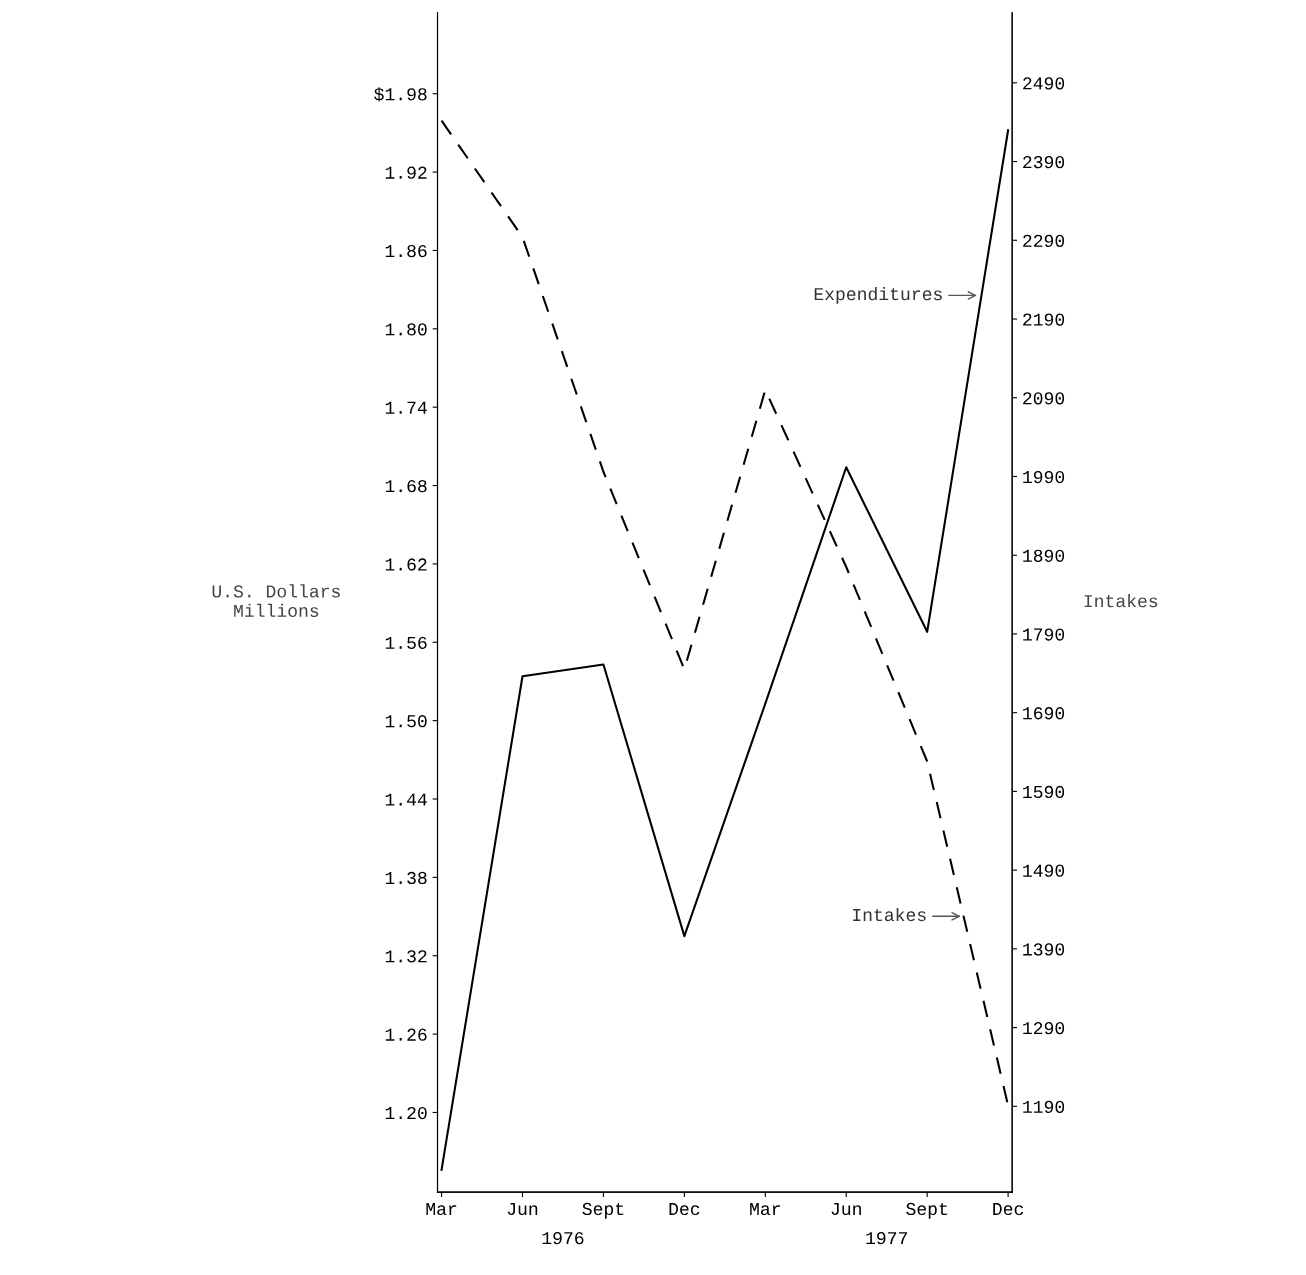 The image size is (1306, 1275). I want to click on y-tick-label: 1.32, so click(406, 956).